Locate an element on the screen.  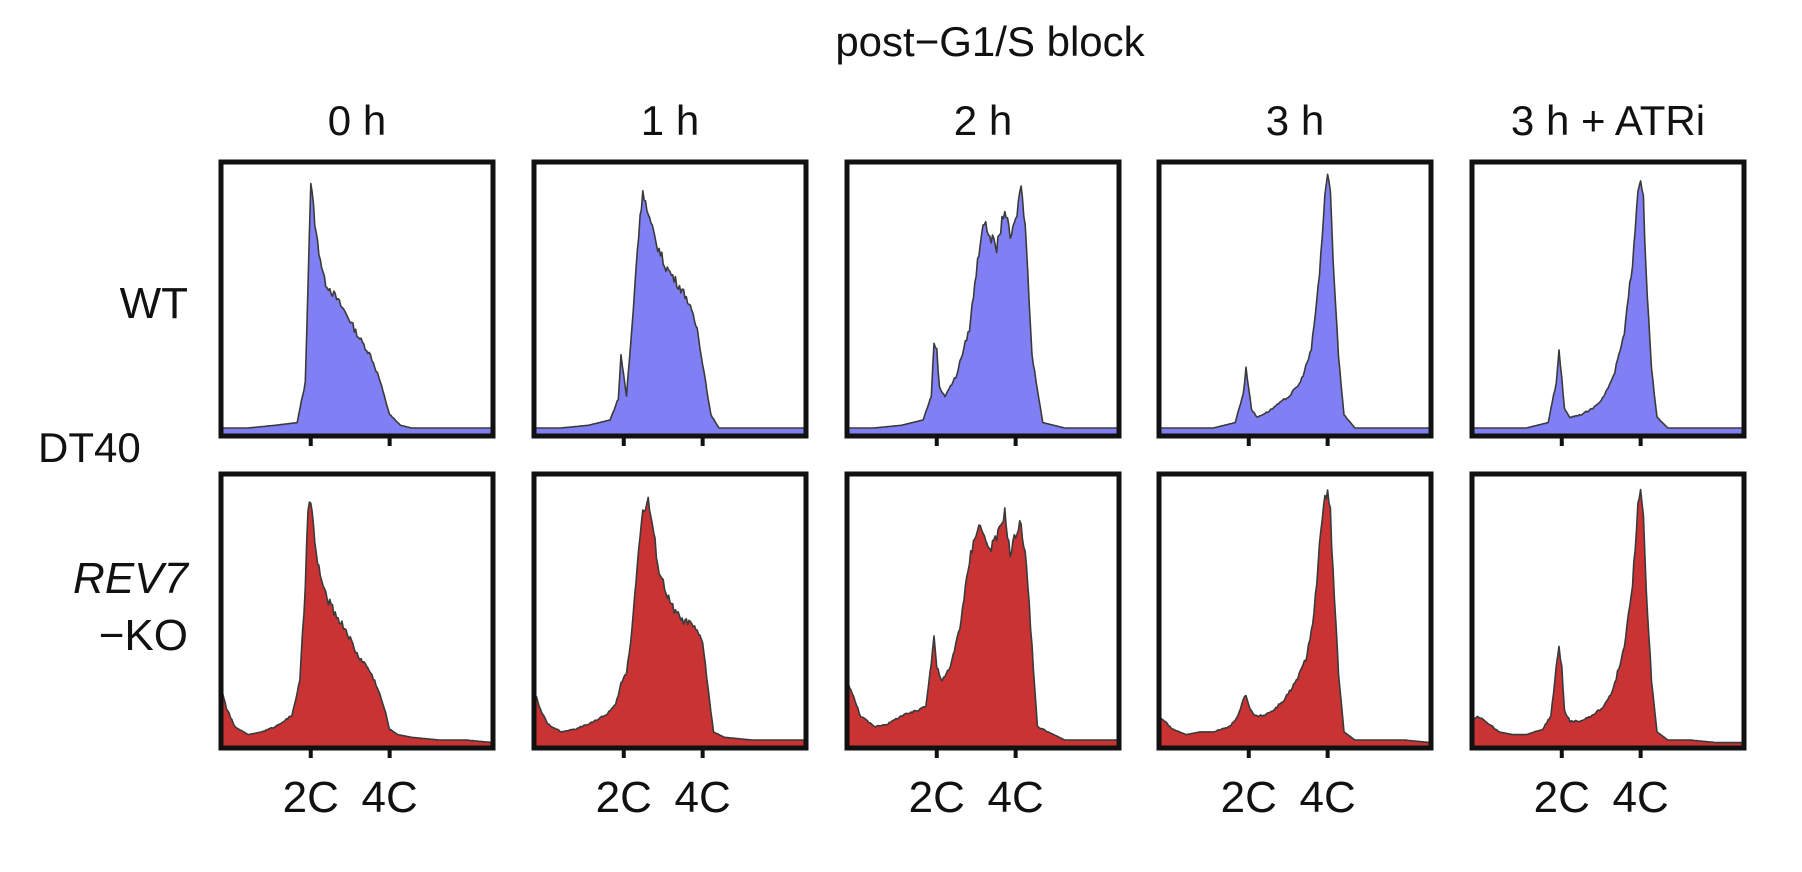
figure-title: post−G1/S block is located at coordinates (990, 41).